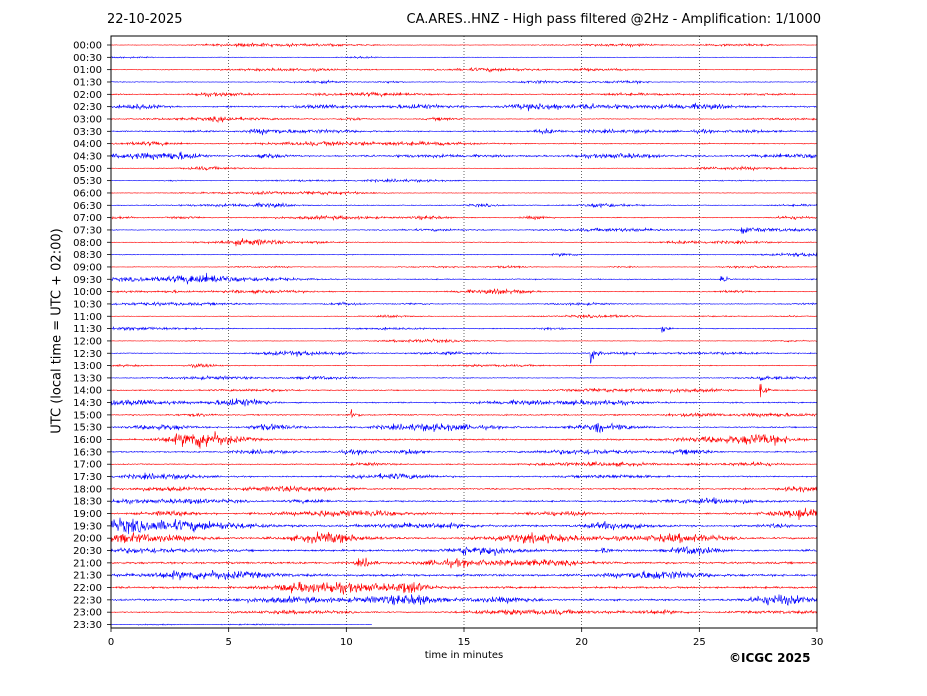 This screenshot has width=927, height=696. I want to click on row-label: 09:30, so click(87, 280).